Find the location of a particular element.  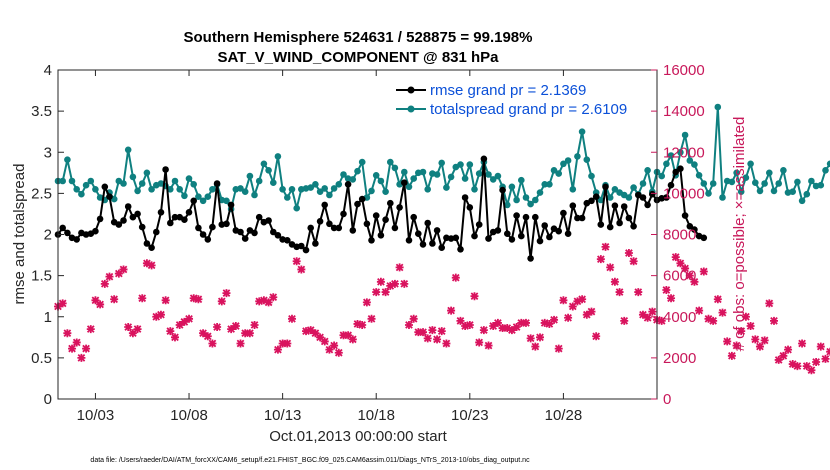

x-axis-label: Oct.01,2013 00:00:00 start is located at coordinates (358, 436).